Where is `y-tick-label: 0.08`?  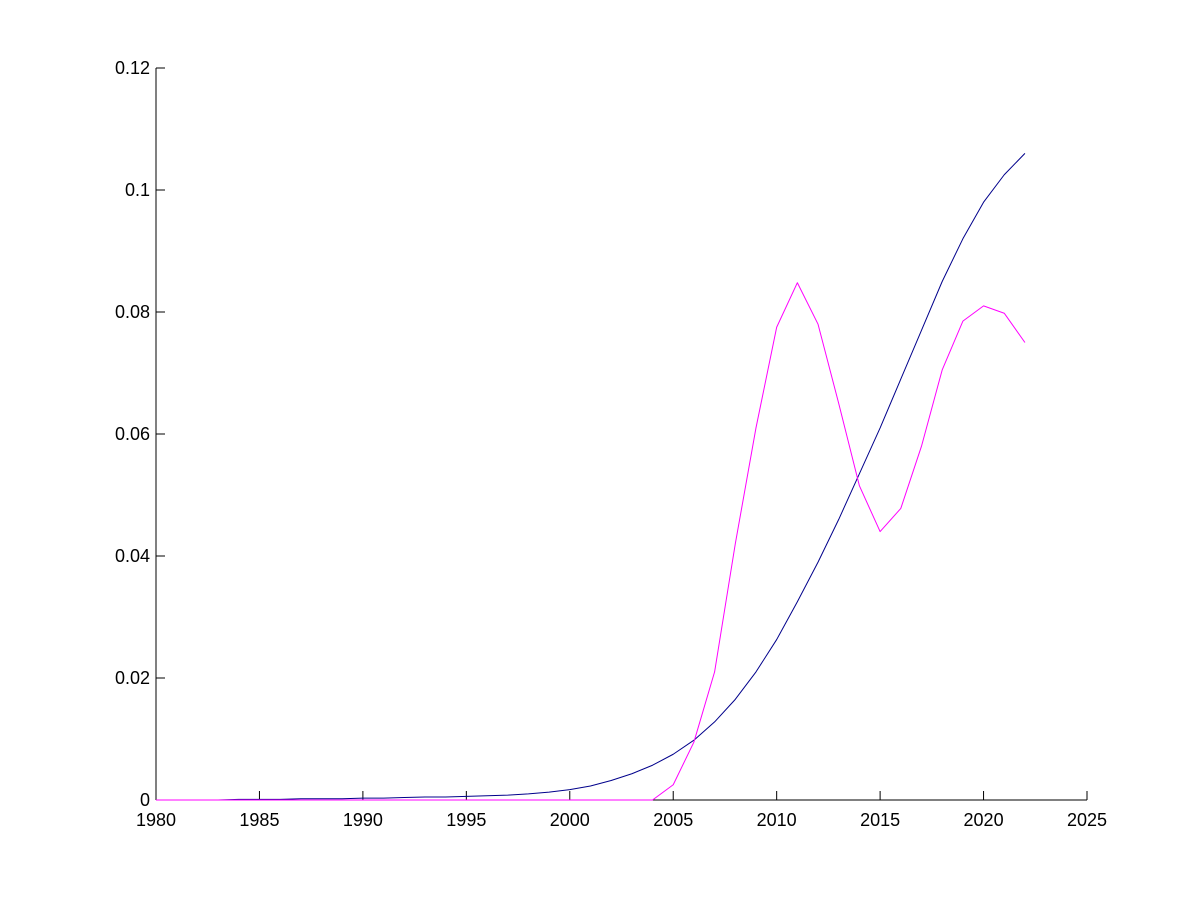 y-tick-label: 0.08 is located at coordinates (132, 312).